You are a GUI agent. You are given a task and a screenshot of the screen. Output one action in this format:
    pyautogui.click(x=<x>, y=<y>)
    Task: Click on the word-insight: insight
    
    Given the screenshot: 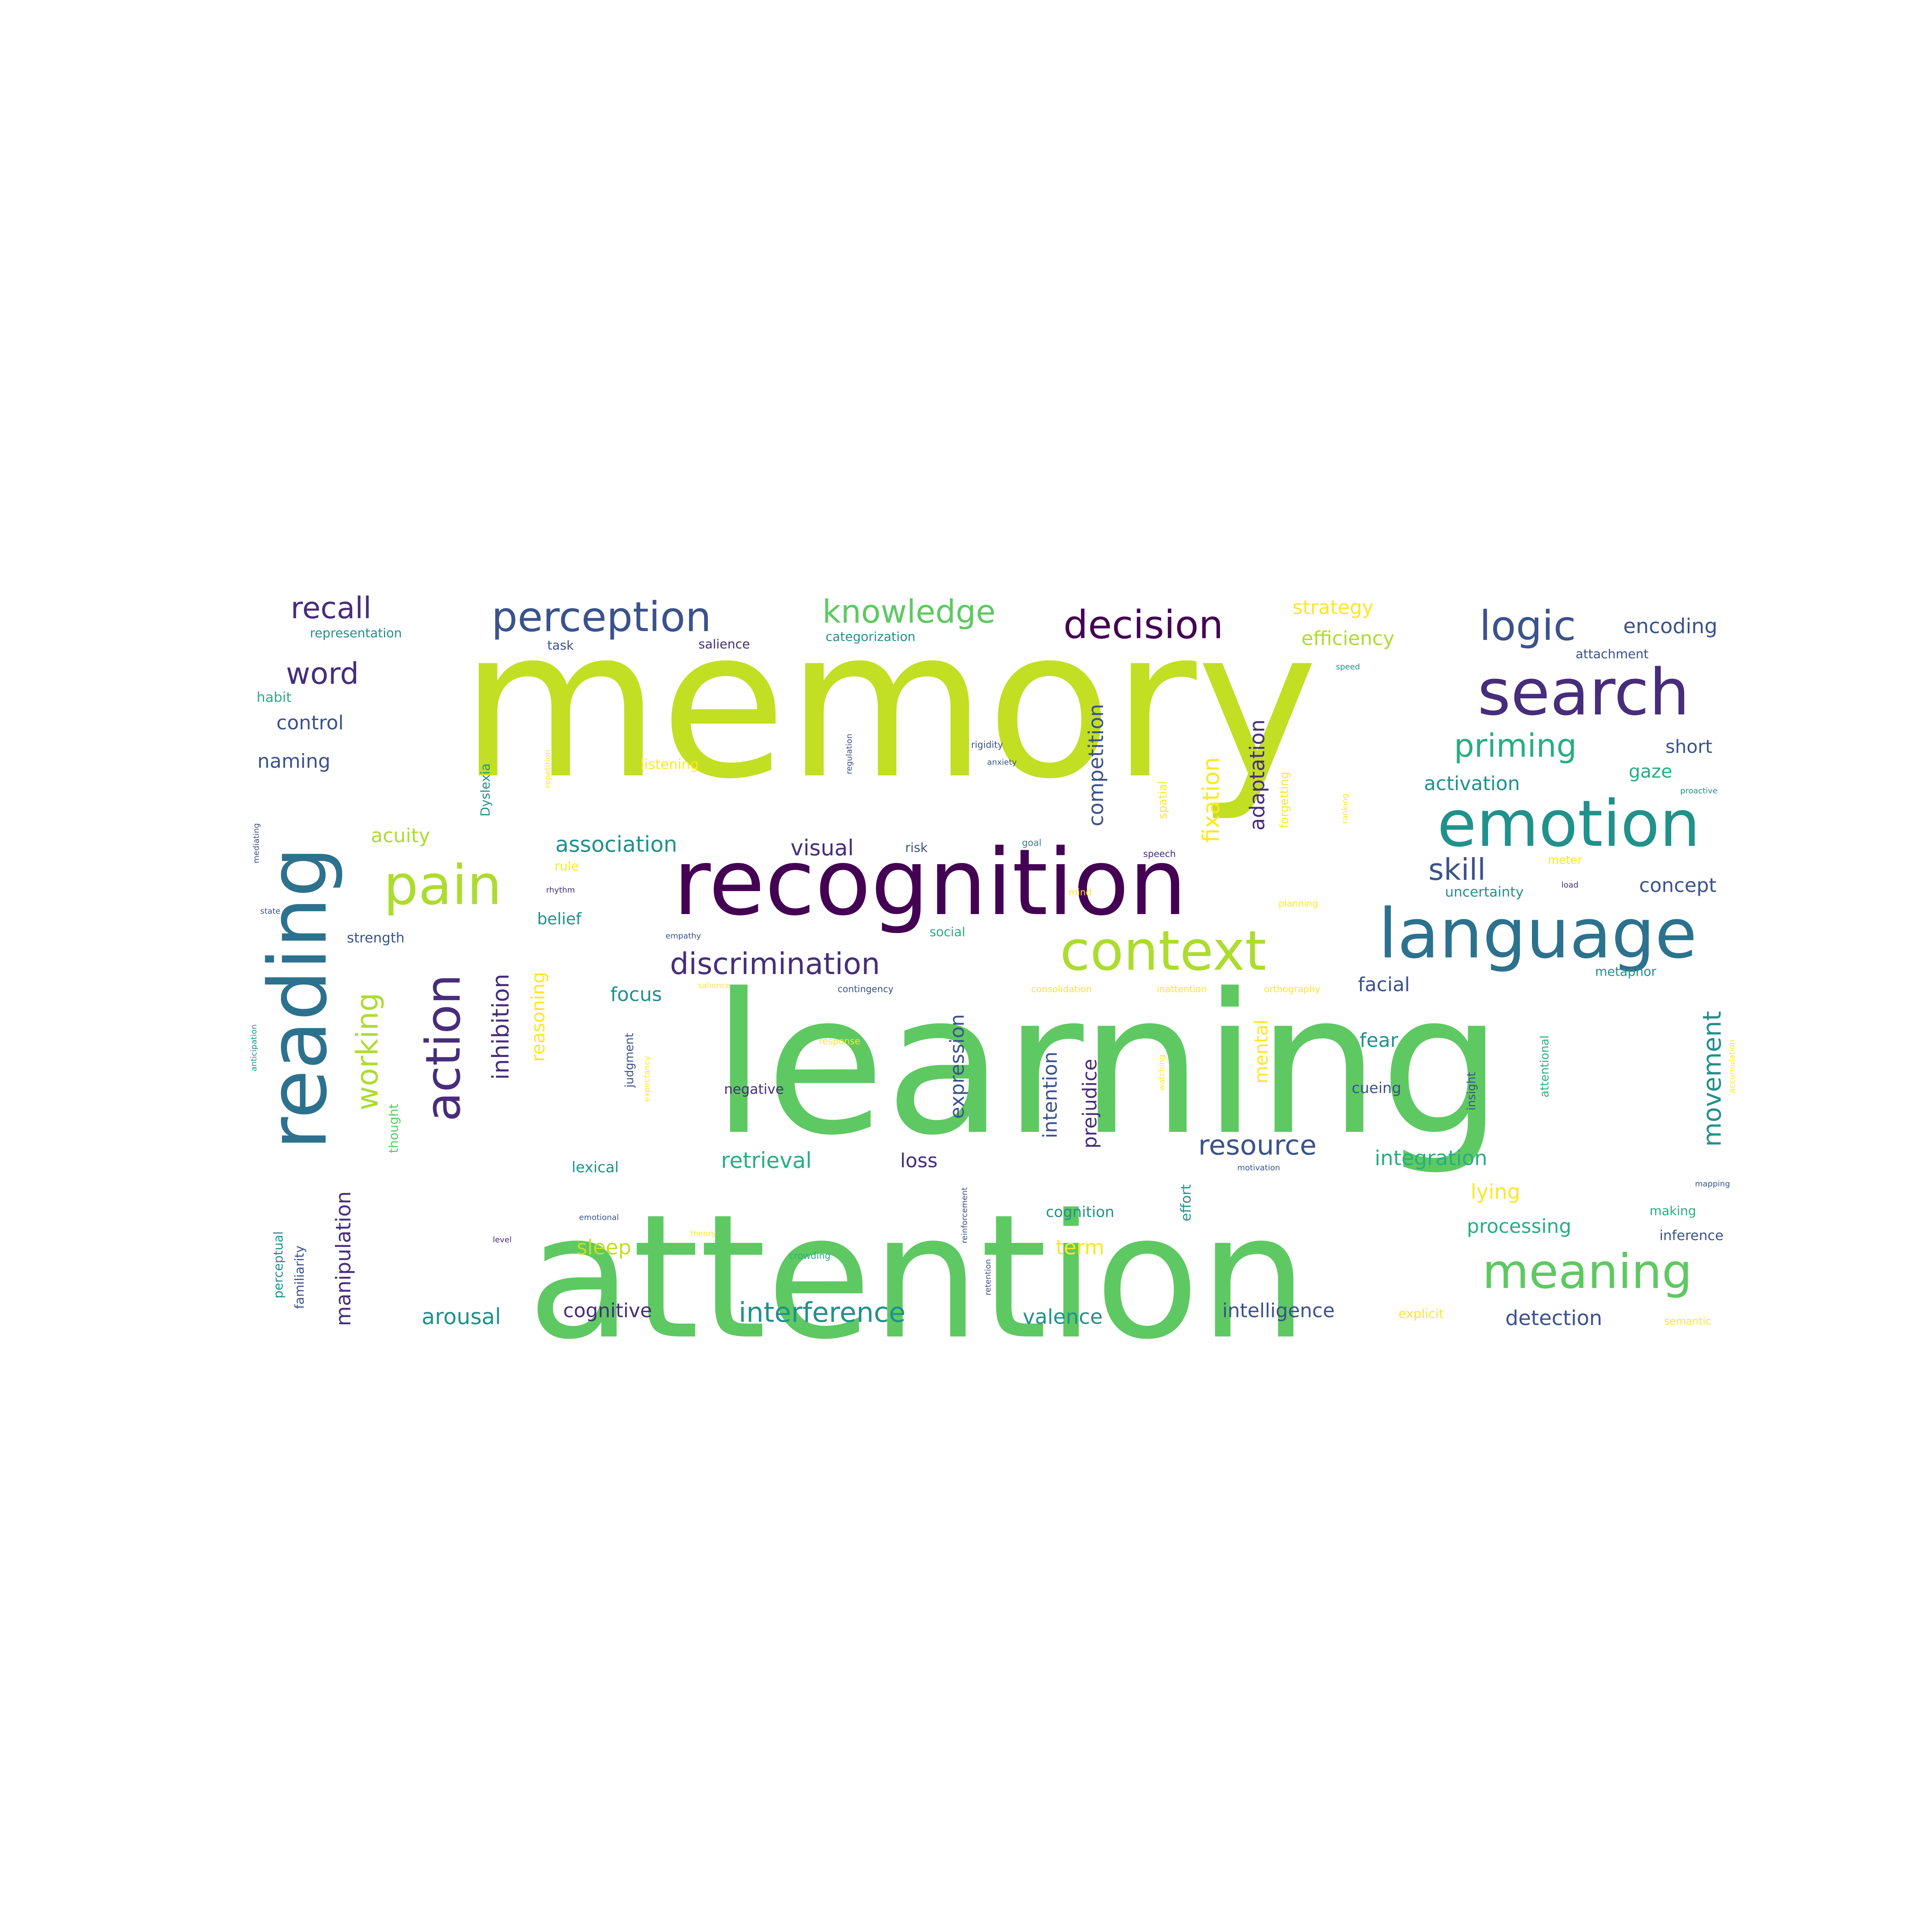 What is the action you would take?
    pyautogui.click(x=1471, y=1091)
    